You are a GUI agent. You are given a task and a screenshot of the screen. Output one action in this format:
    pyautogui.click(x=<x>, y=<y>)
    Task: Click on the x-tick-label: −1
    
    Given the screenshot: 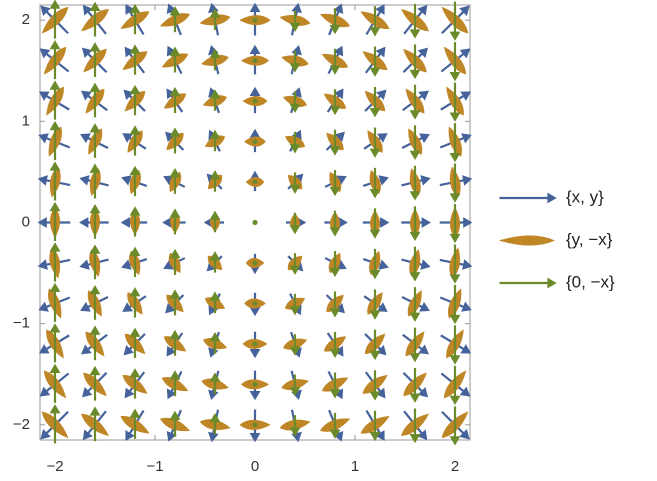 What is the action you would take?
    pyautogui.click(x=154, y=466)
    